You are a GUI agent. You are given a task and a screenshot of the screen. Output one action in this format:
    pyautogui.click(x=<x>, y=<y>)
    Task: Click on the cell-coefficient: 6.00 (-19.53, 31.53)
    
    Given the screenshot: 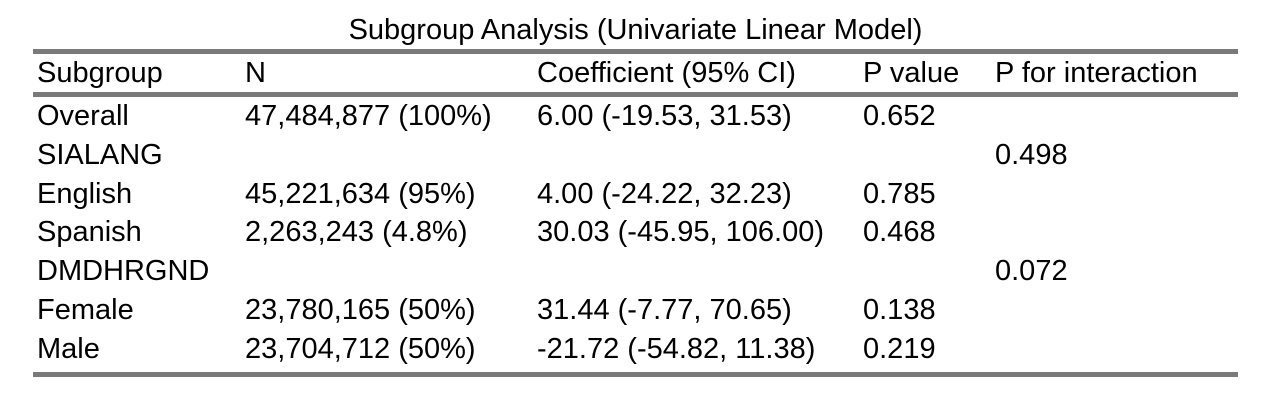 What is the action you would take?
    pyautogui.click(x=664, y=116)
    